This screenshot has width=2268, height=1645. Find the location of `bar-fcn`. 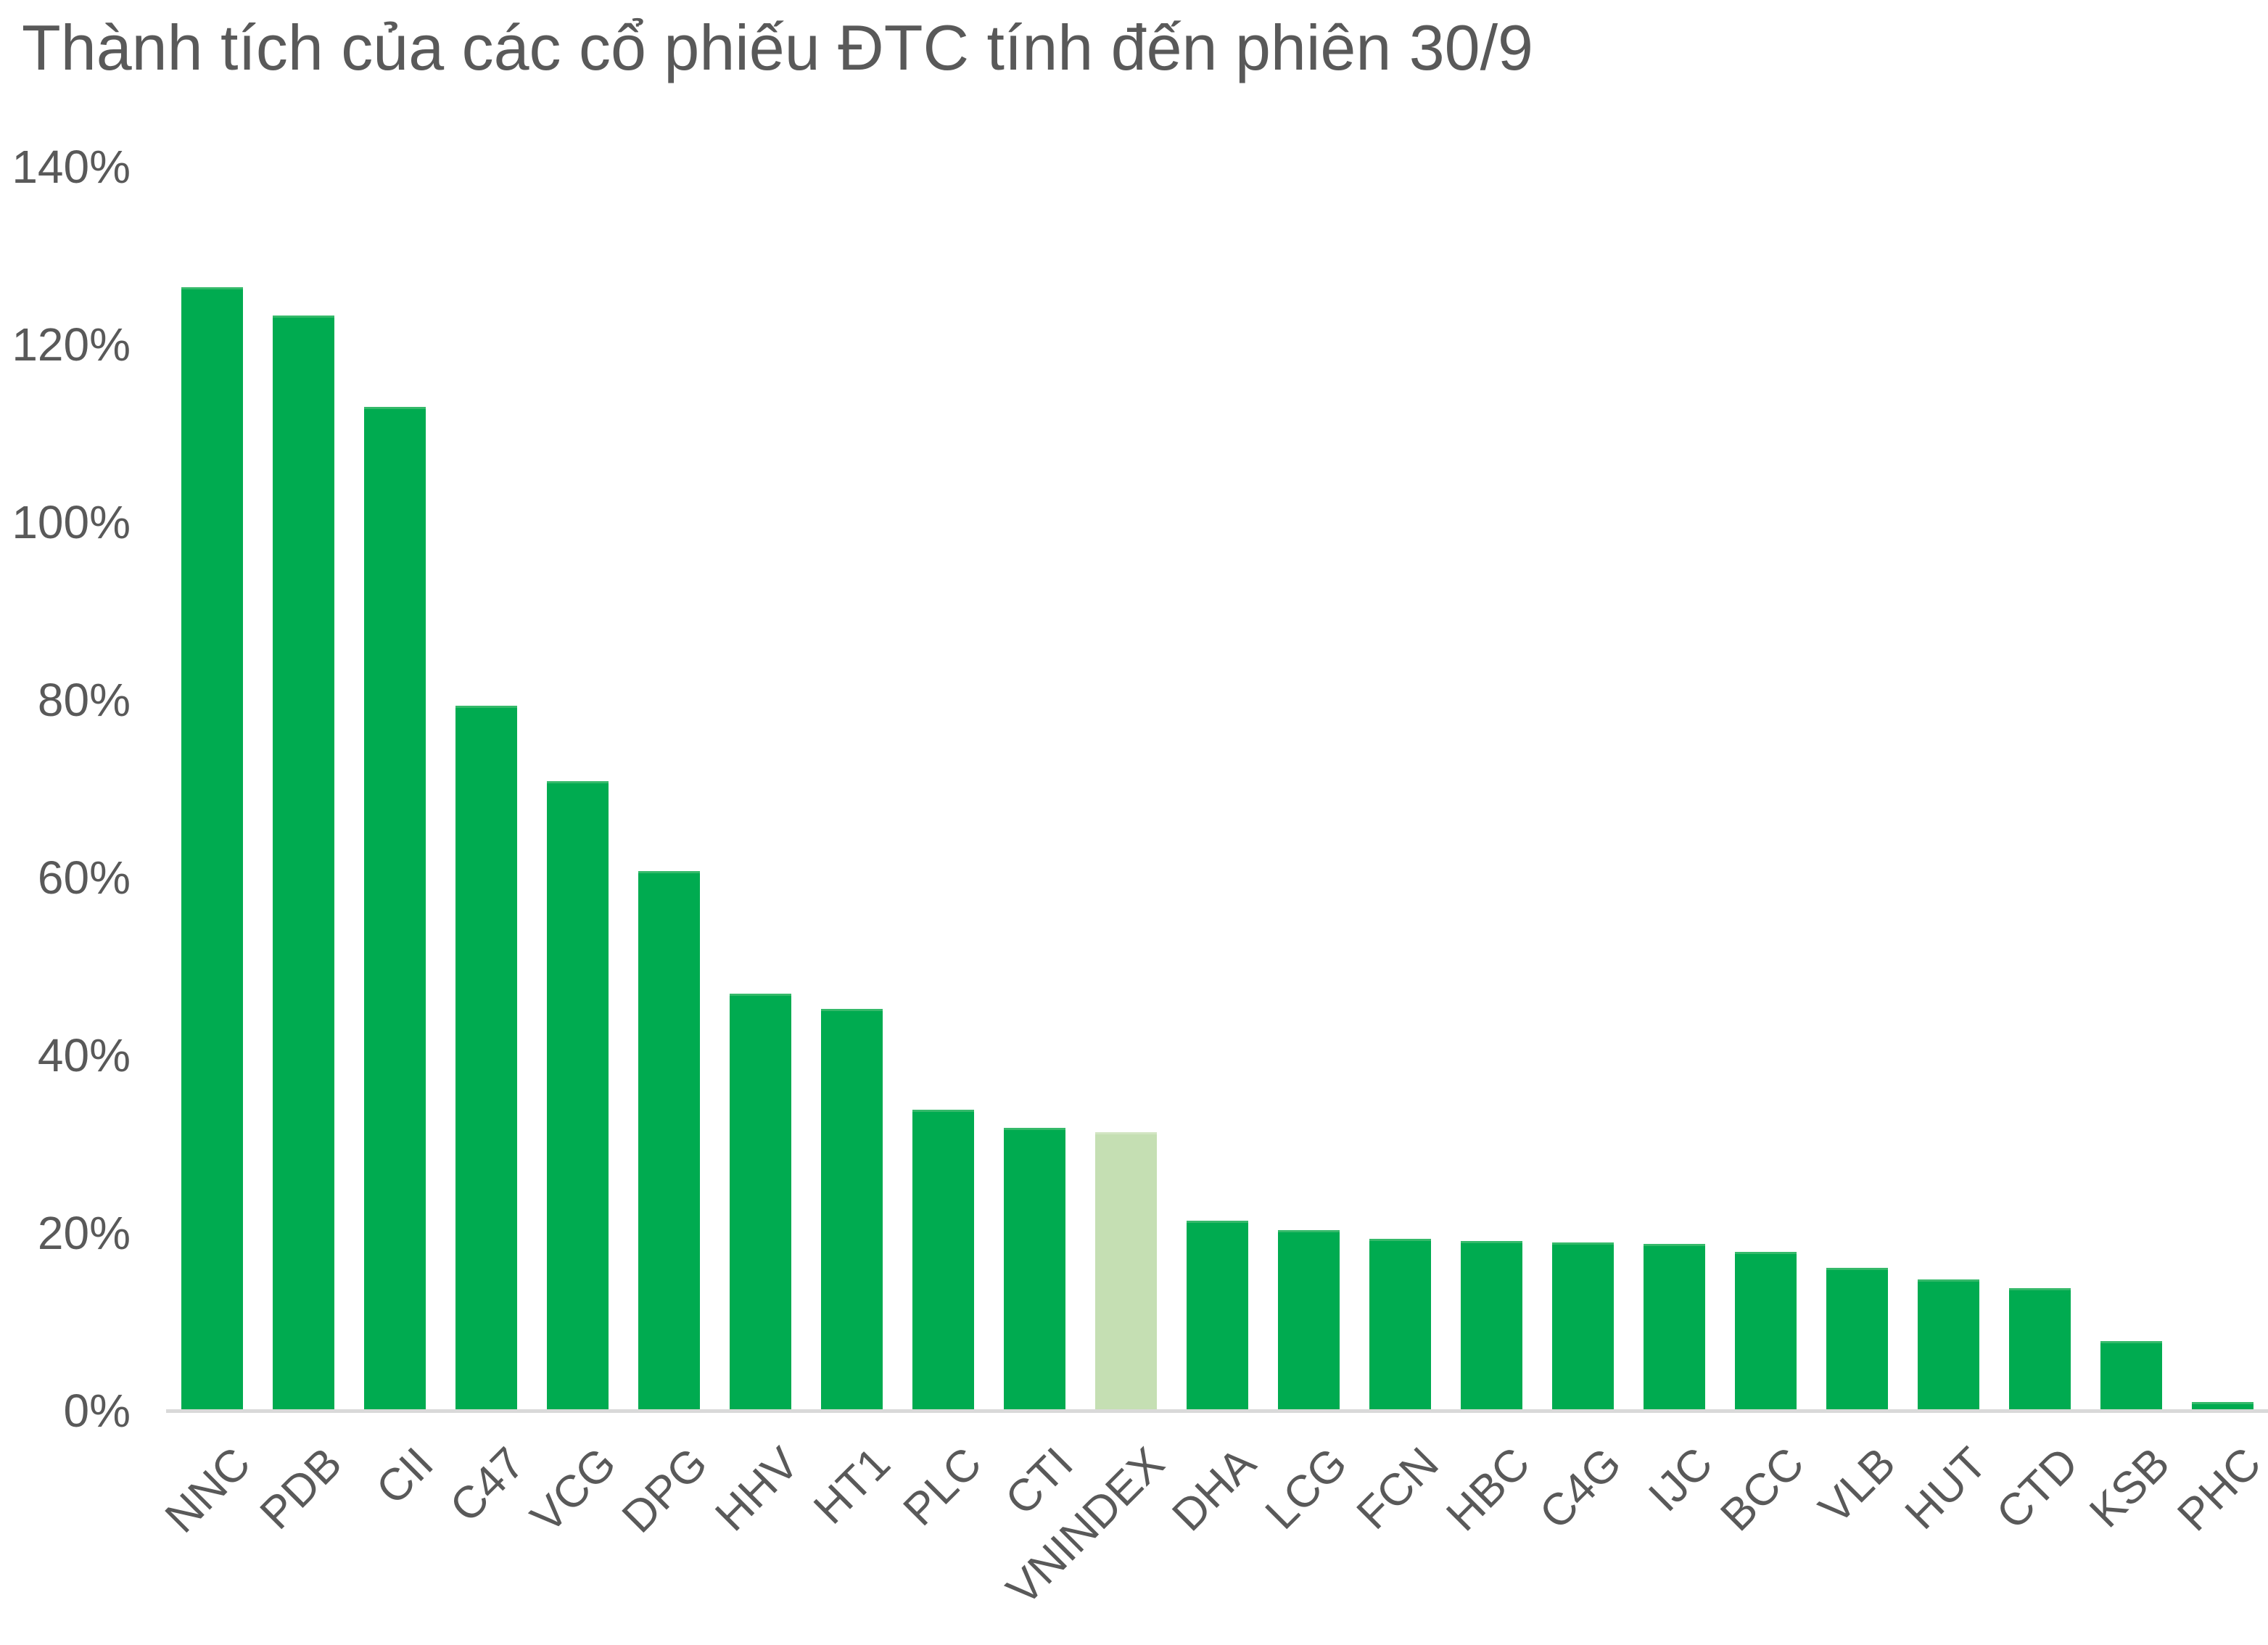

bar-fcn is located at coordinates (1400, 1323).